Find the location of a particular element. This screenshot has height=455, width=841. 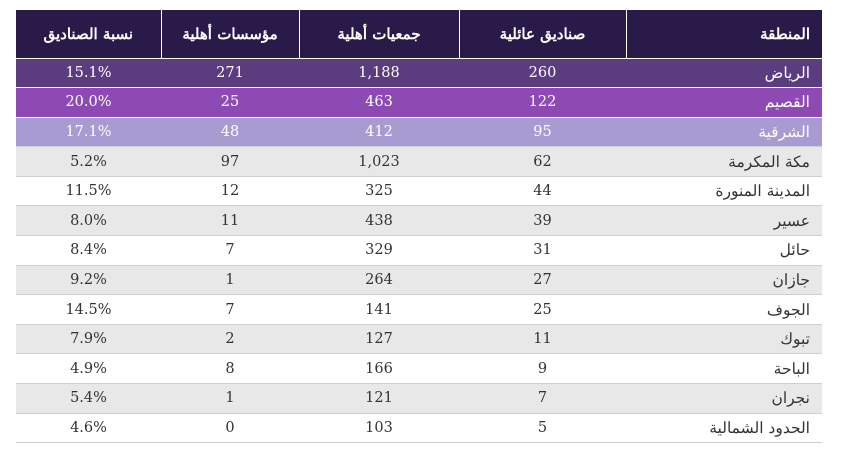

table-row: الحدود الشمالية 5 103 0 4.6% is located at coordinates (419, 428).